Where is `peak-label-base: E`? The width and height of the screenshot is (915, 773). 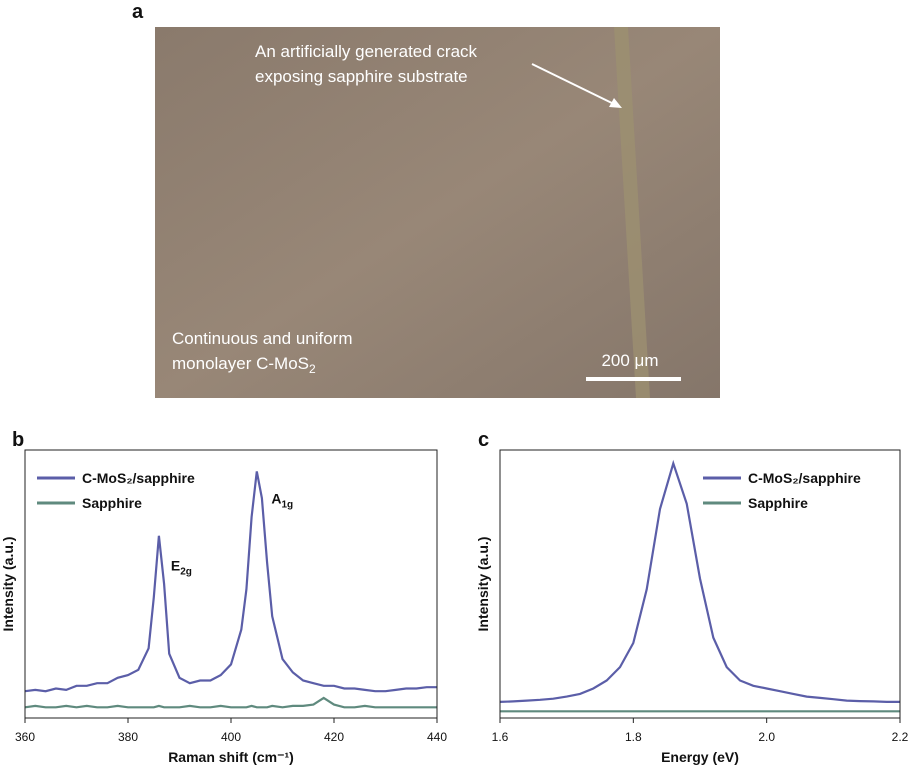 peak-label-base: E is located at coordinates (175, 566).